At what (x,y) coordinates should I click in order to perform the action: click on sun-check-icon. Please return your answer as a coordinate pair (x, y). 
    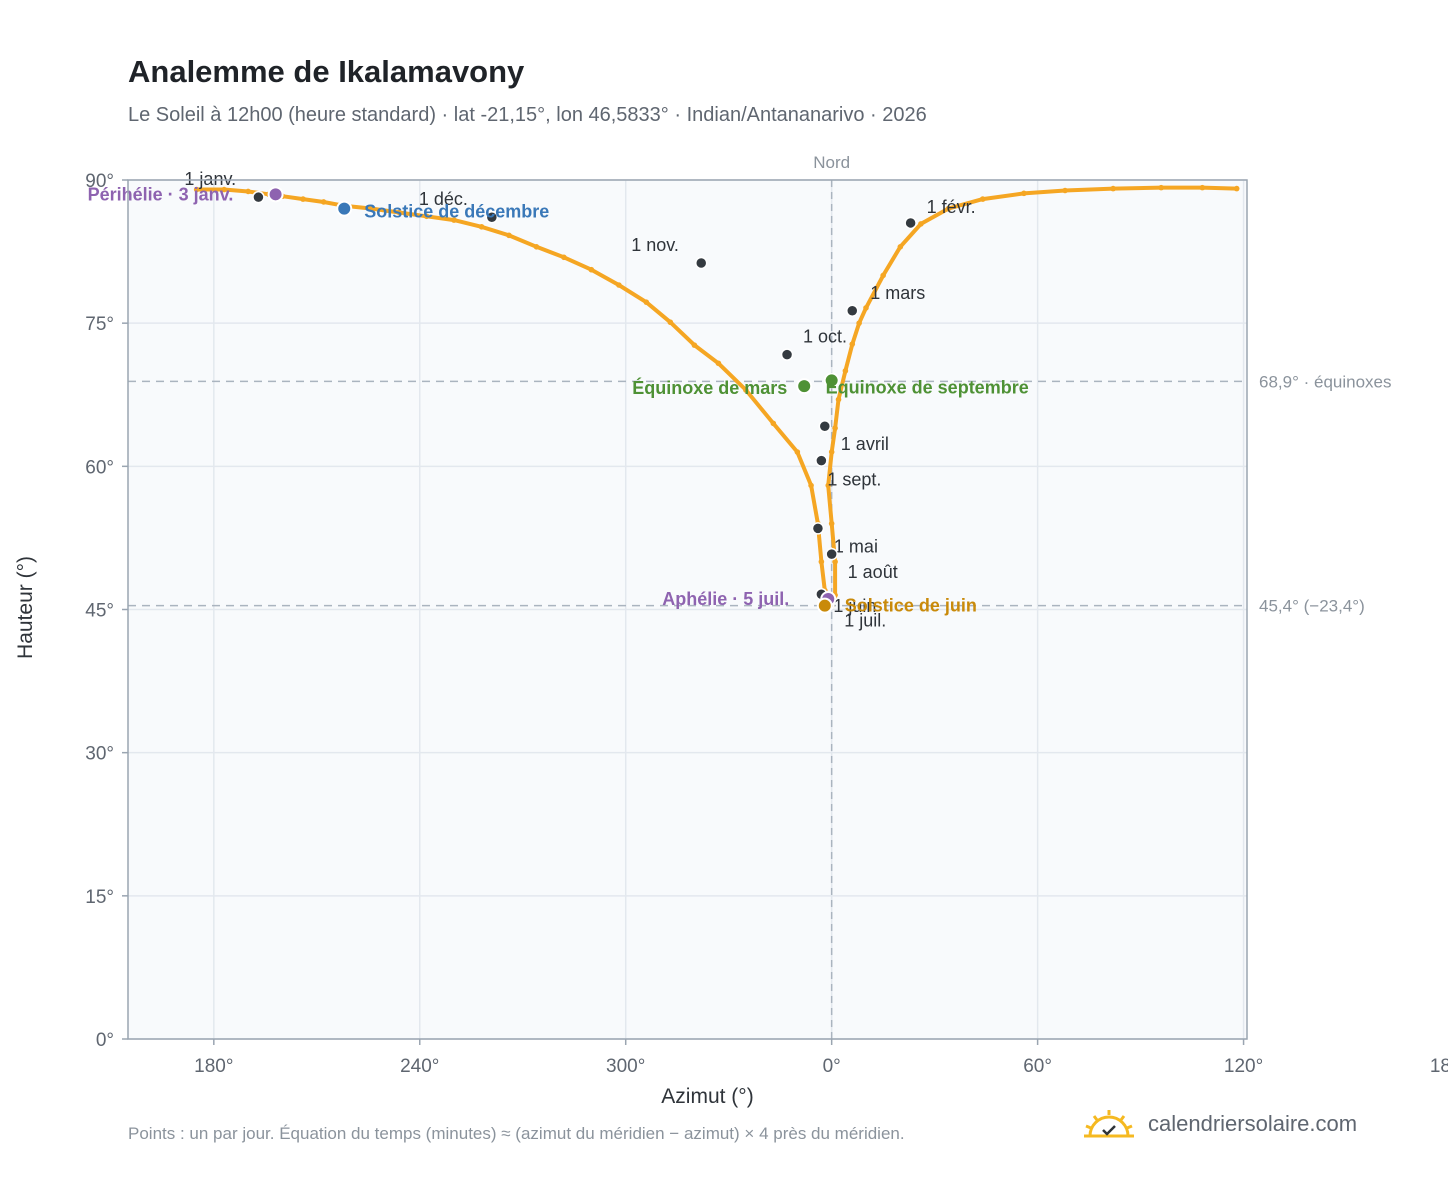
    Looking at the image, I should click on (1109, 1124).